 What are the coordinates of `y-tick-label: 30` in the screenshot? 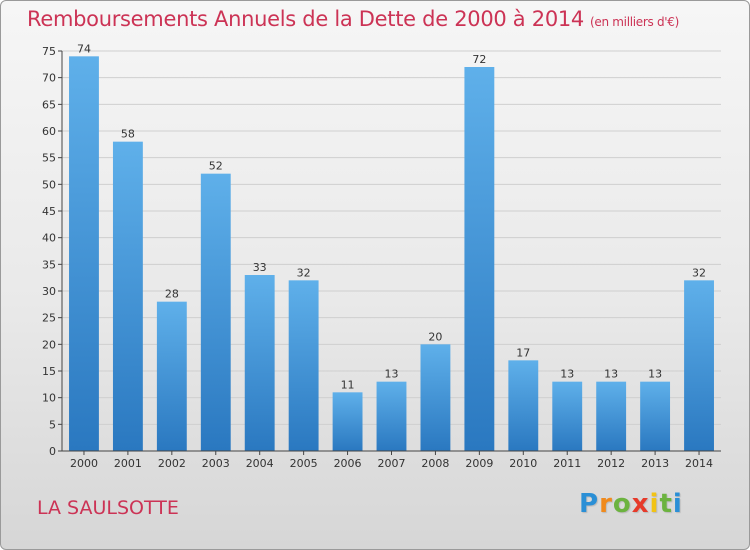 It's located at (49, 291).